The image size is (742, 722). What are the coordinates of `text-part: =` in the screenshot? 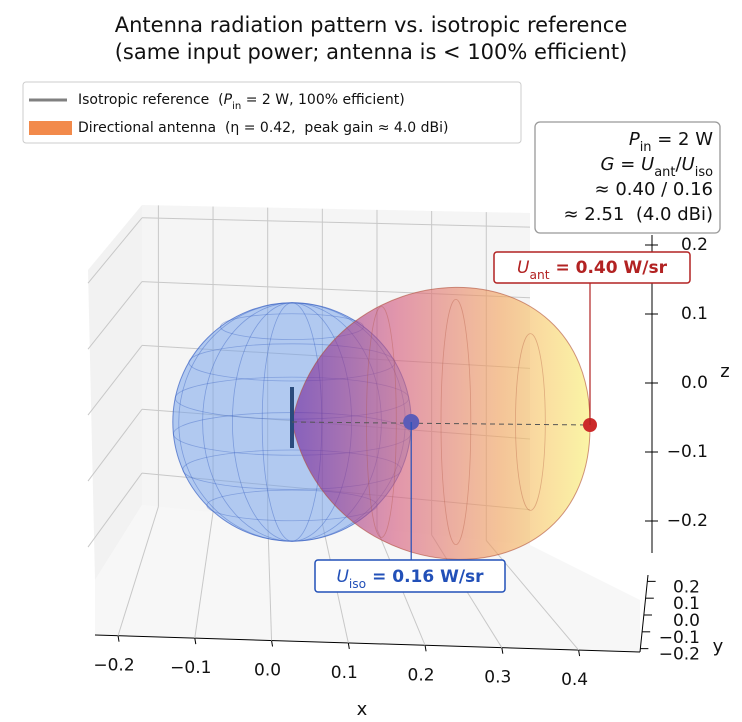 It's located at (628, 164).